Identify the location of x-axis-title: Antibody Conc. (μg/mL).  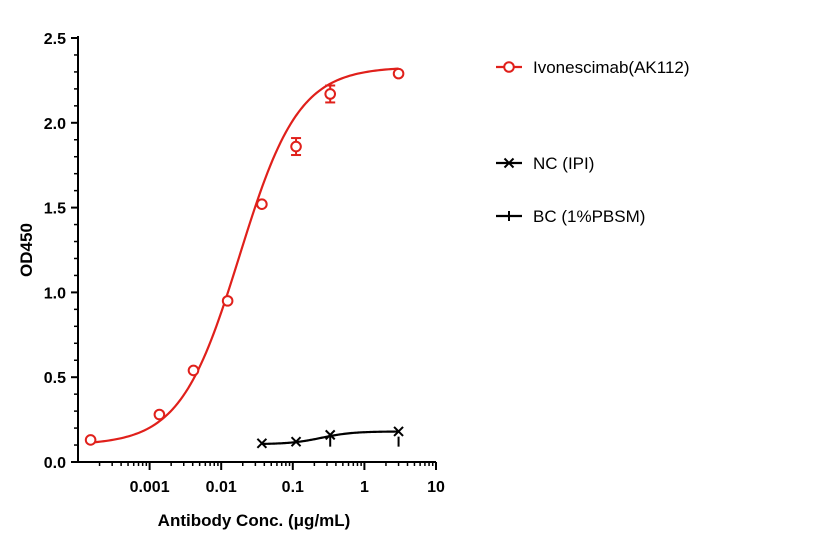
(254, 520).